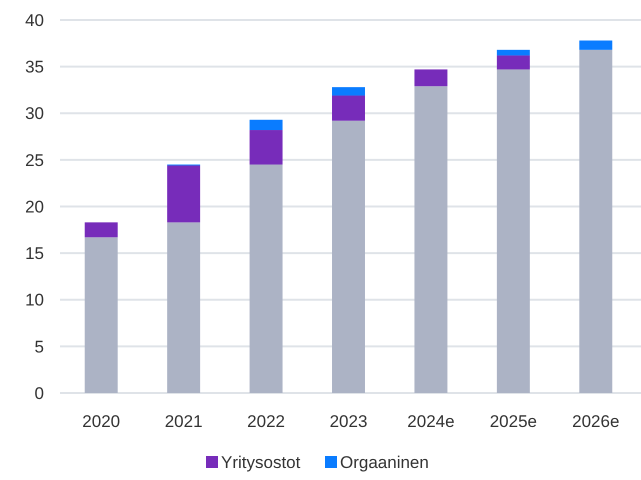 This screenshot has width=641, height=480. Describe the element at coordinates (34, 160) in the screenshot. I see `y-tick-label: 25` at that location.